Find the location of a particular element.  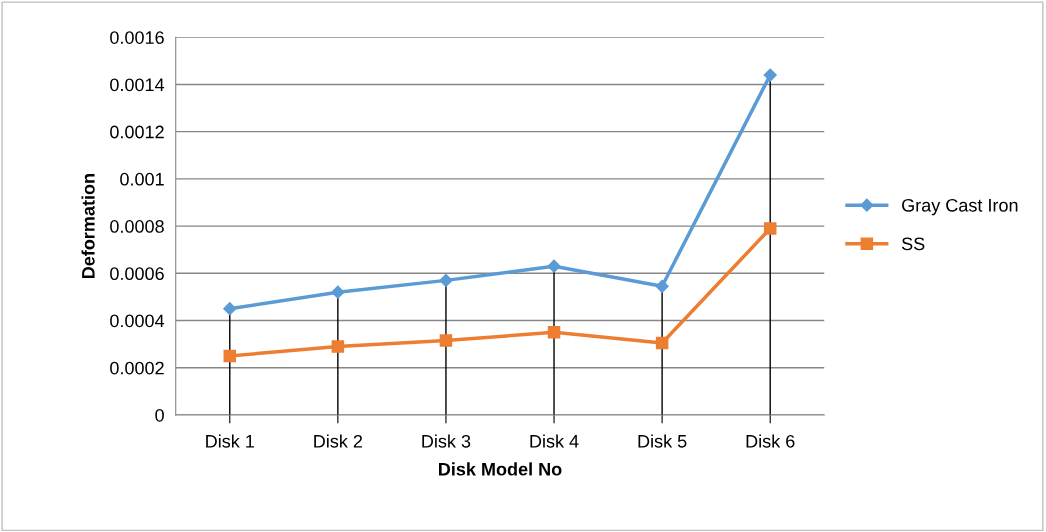

x-axis-title: Disk Model No is located at coordinates (500, 469).